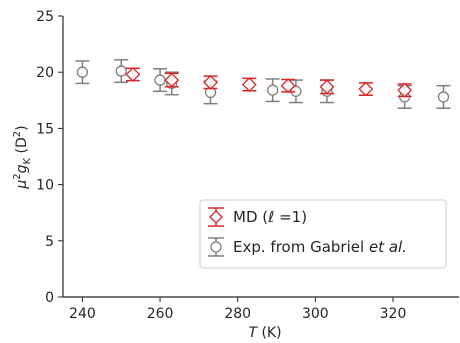 The image size is (460, 343). Describe the element at coordinates (45, 186) in the screenshot. I see `y-tick-label: 10` at that location.